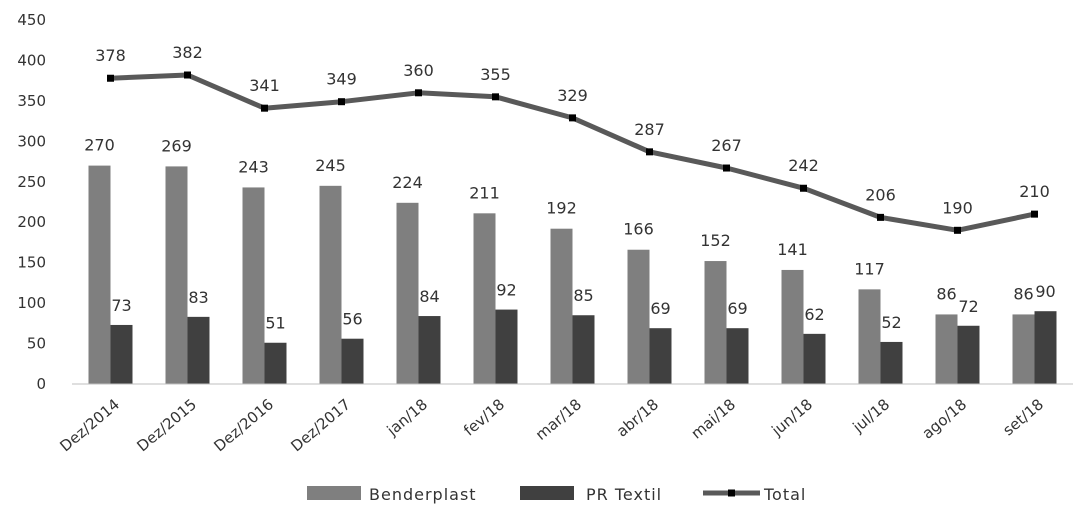 Image resolution: width=1081 pixels, height=510 pixels. I want to click on x-tick-label: jun/18, so click(791, 417).